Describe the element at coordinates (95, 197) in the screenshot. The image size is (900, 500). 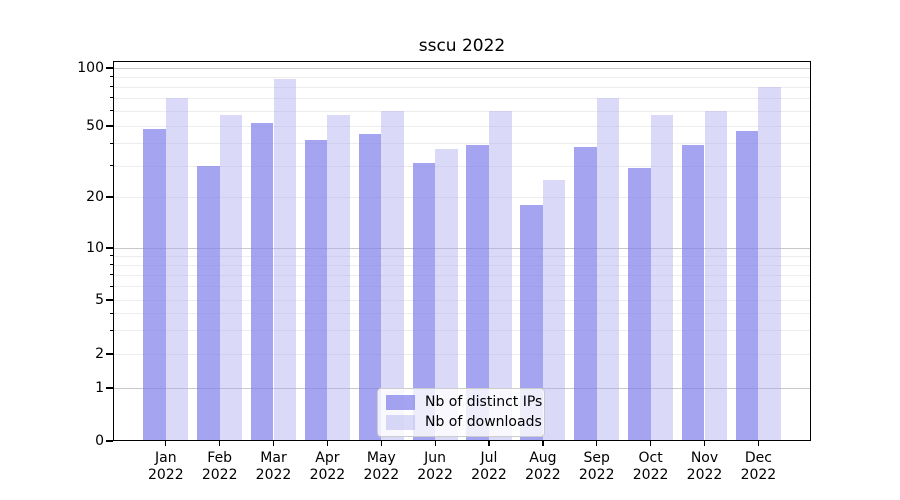
I see `y-tick-label: 20` at that location.